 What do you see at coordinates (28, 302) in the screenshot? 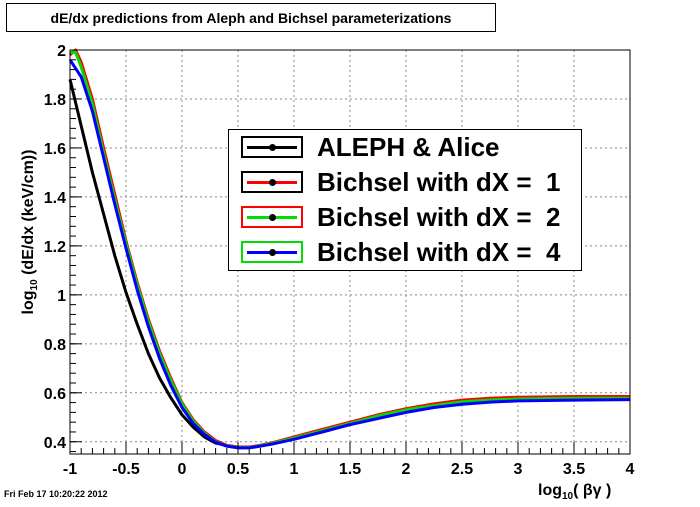
I see `y-axis-title-main: log` at bounding box center [28, 302].